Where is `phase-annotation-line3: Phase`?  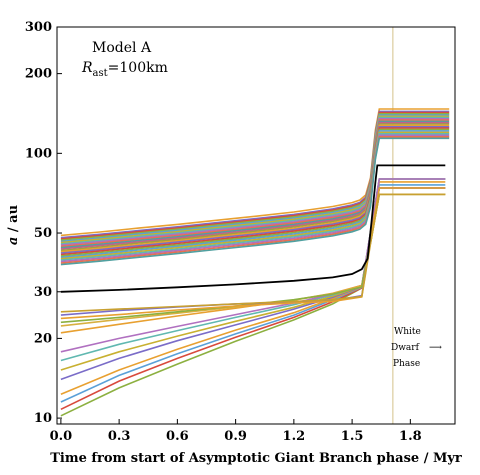
phase-annotation-line3: Phase is located at coordinates (406, 364).